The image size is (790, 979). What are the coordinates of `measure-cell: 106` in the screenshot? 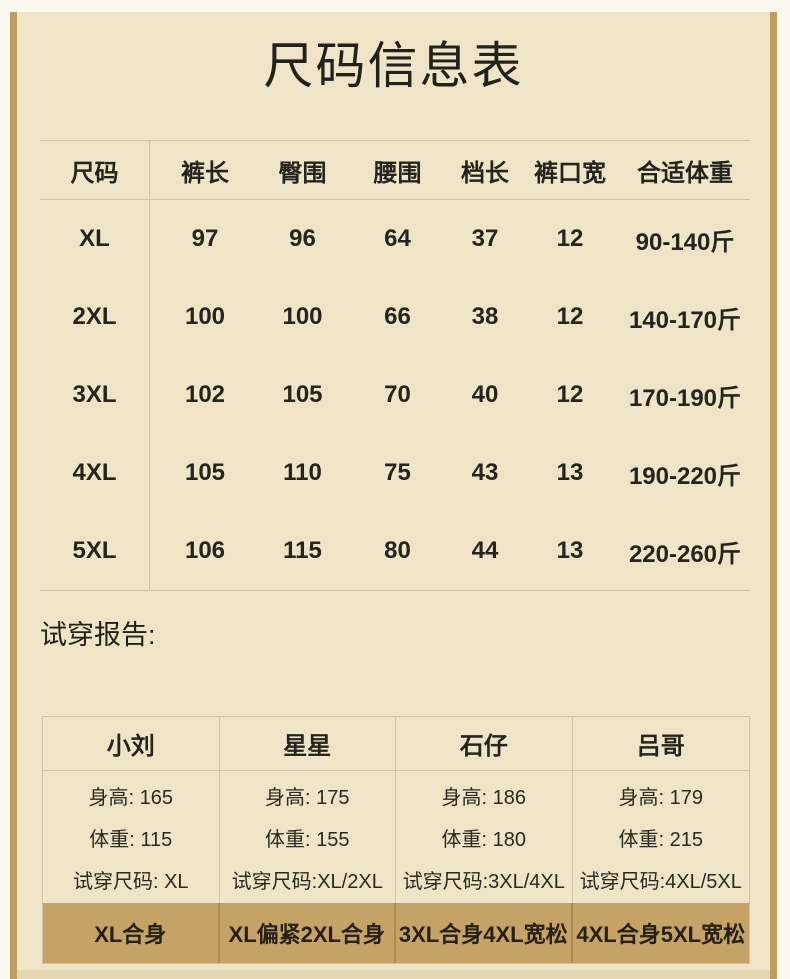 It's located at (205, 550).